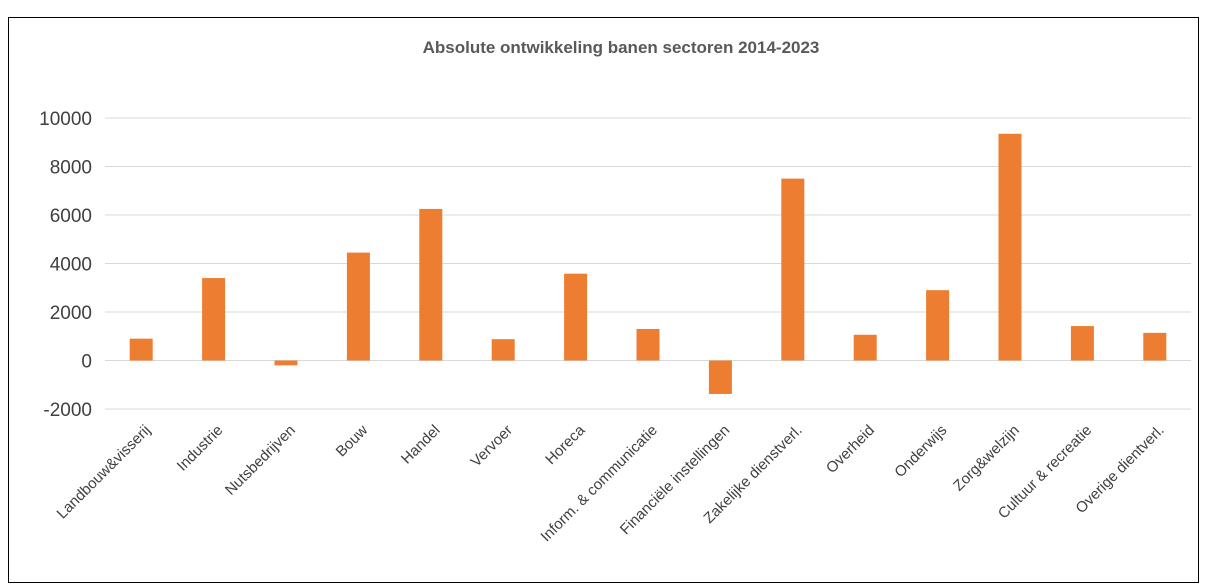 The height and width of the screenshot is (584, 1209). I want to click on x-category-label: Zorg&welzijn, so click(986, 458).